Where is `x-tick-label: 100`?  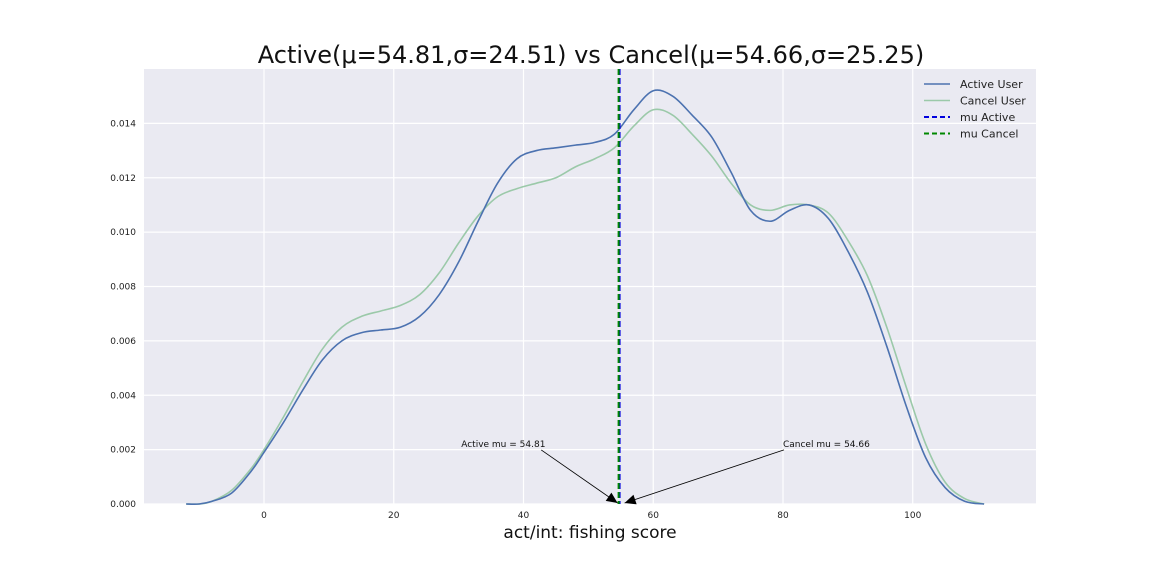
x-tick-label: 100 is located at coordinates (912, 516).